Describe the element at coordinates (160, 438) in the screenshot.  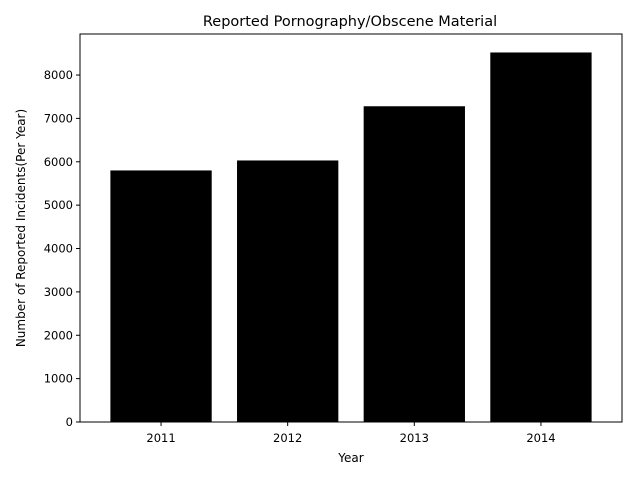
I see `x-tick-label-2011: 2011` at that location.